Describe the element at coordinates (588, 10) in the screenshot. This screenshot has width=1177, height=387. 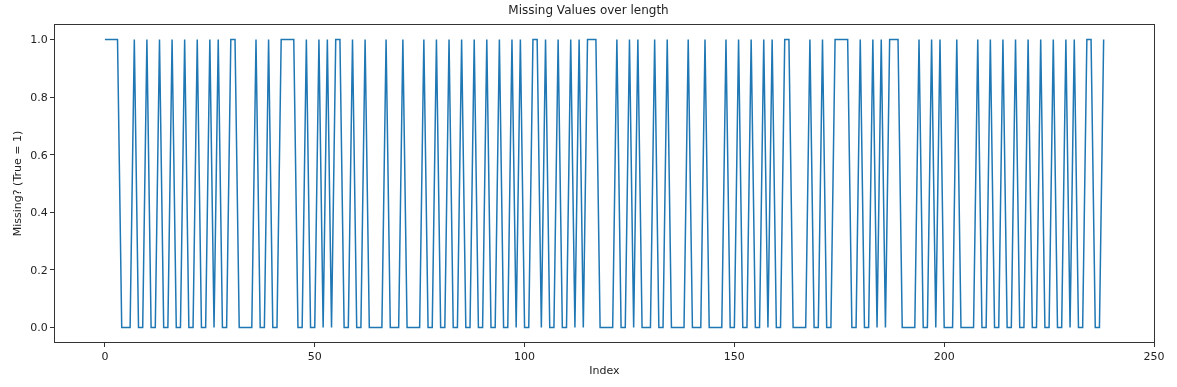
I see `chart-title: Missing Values over length` at that location.